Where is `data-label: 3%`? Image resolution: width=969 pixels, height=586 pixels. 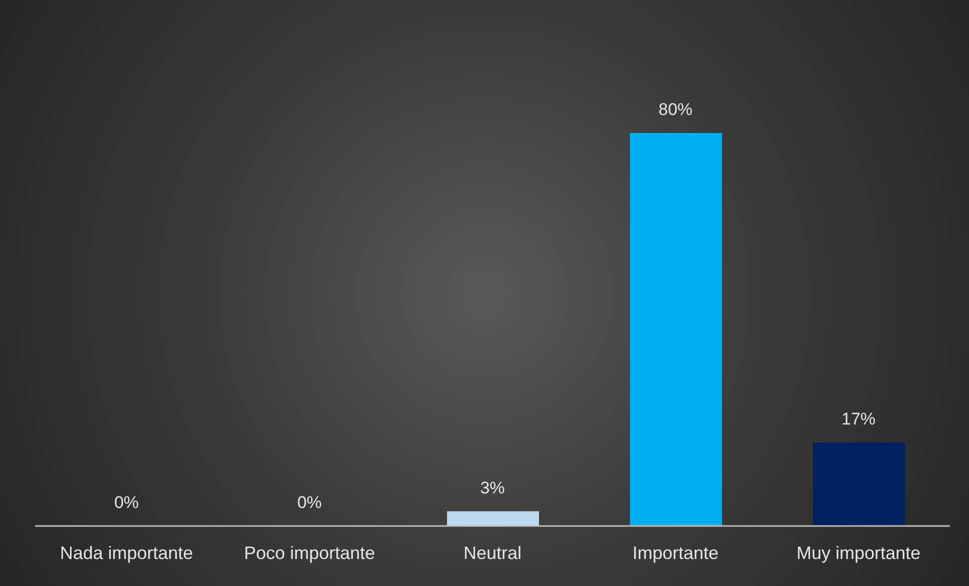
data-label: 3% is located at coordinates (492, 488).